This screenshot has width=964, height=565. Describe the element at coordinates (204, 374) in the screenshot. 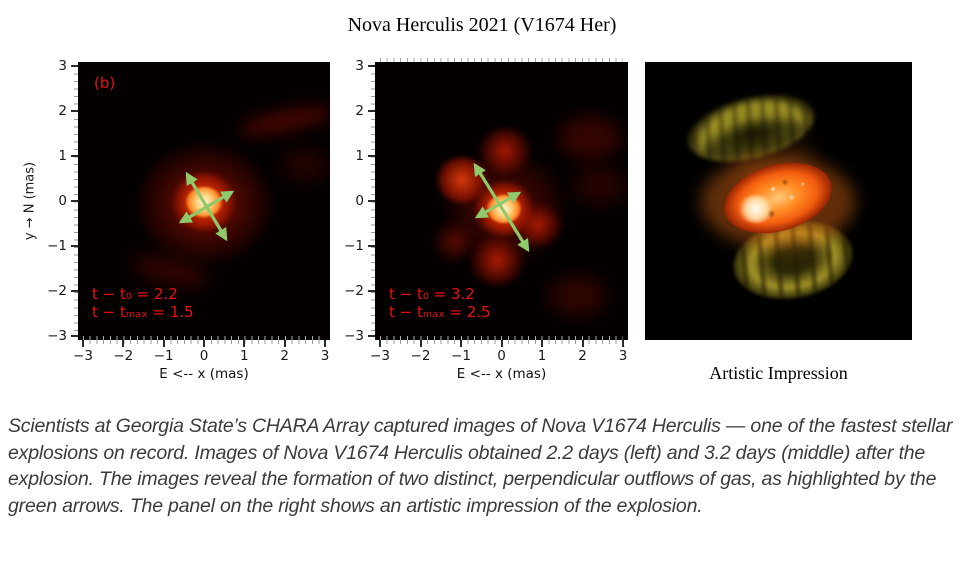

I see `x-axis-label-left: E <-- x (mas)` at that location.